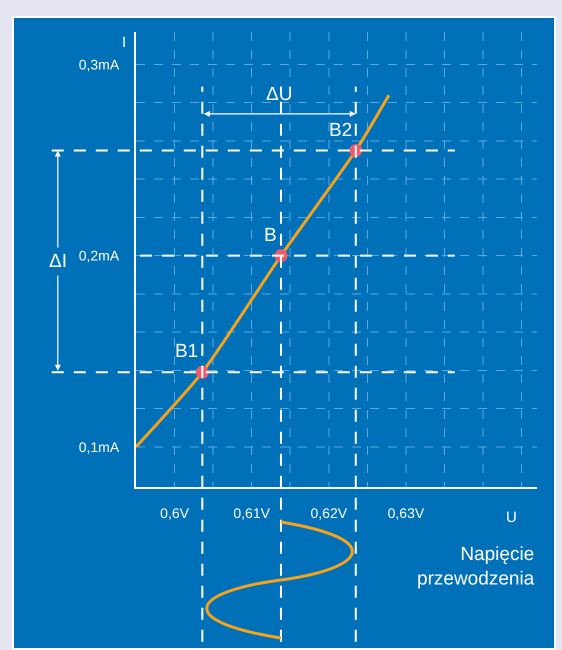  What do you see at coordinates (340, 130) in the screenshot?
I see `annotation: B2` at bounding box center [340, 130].